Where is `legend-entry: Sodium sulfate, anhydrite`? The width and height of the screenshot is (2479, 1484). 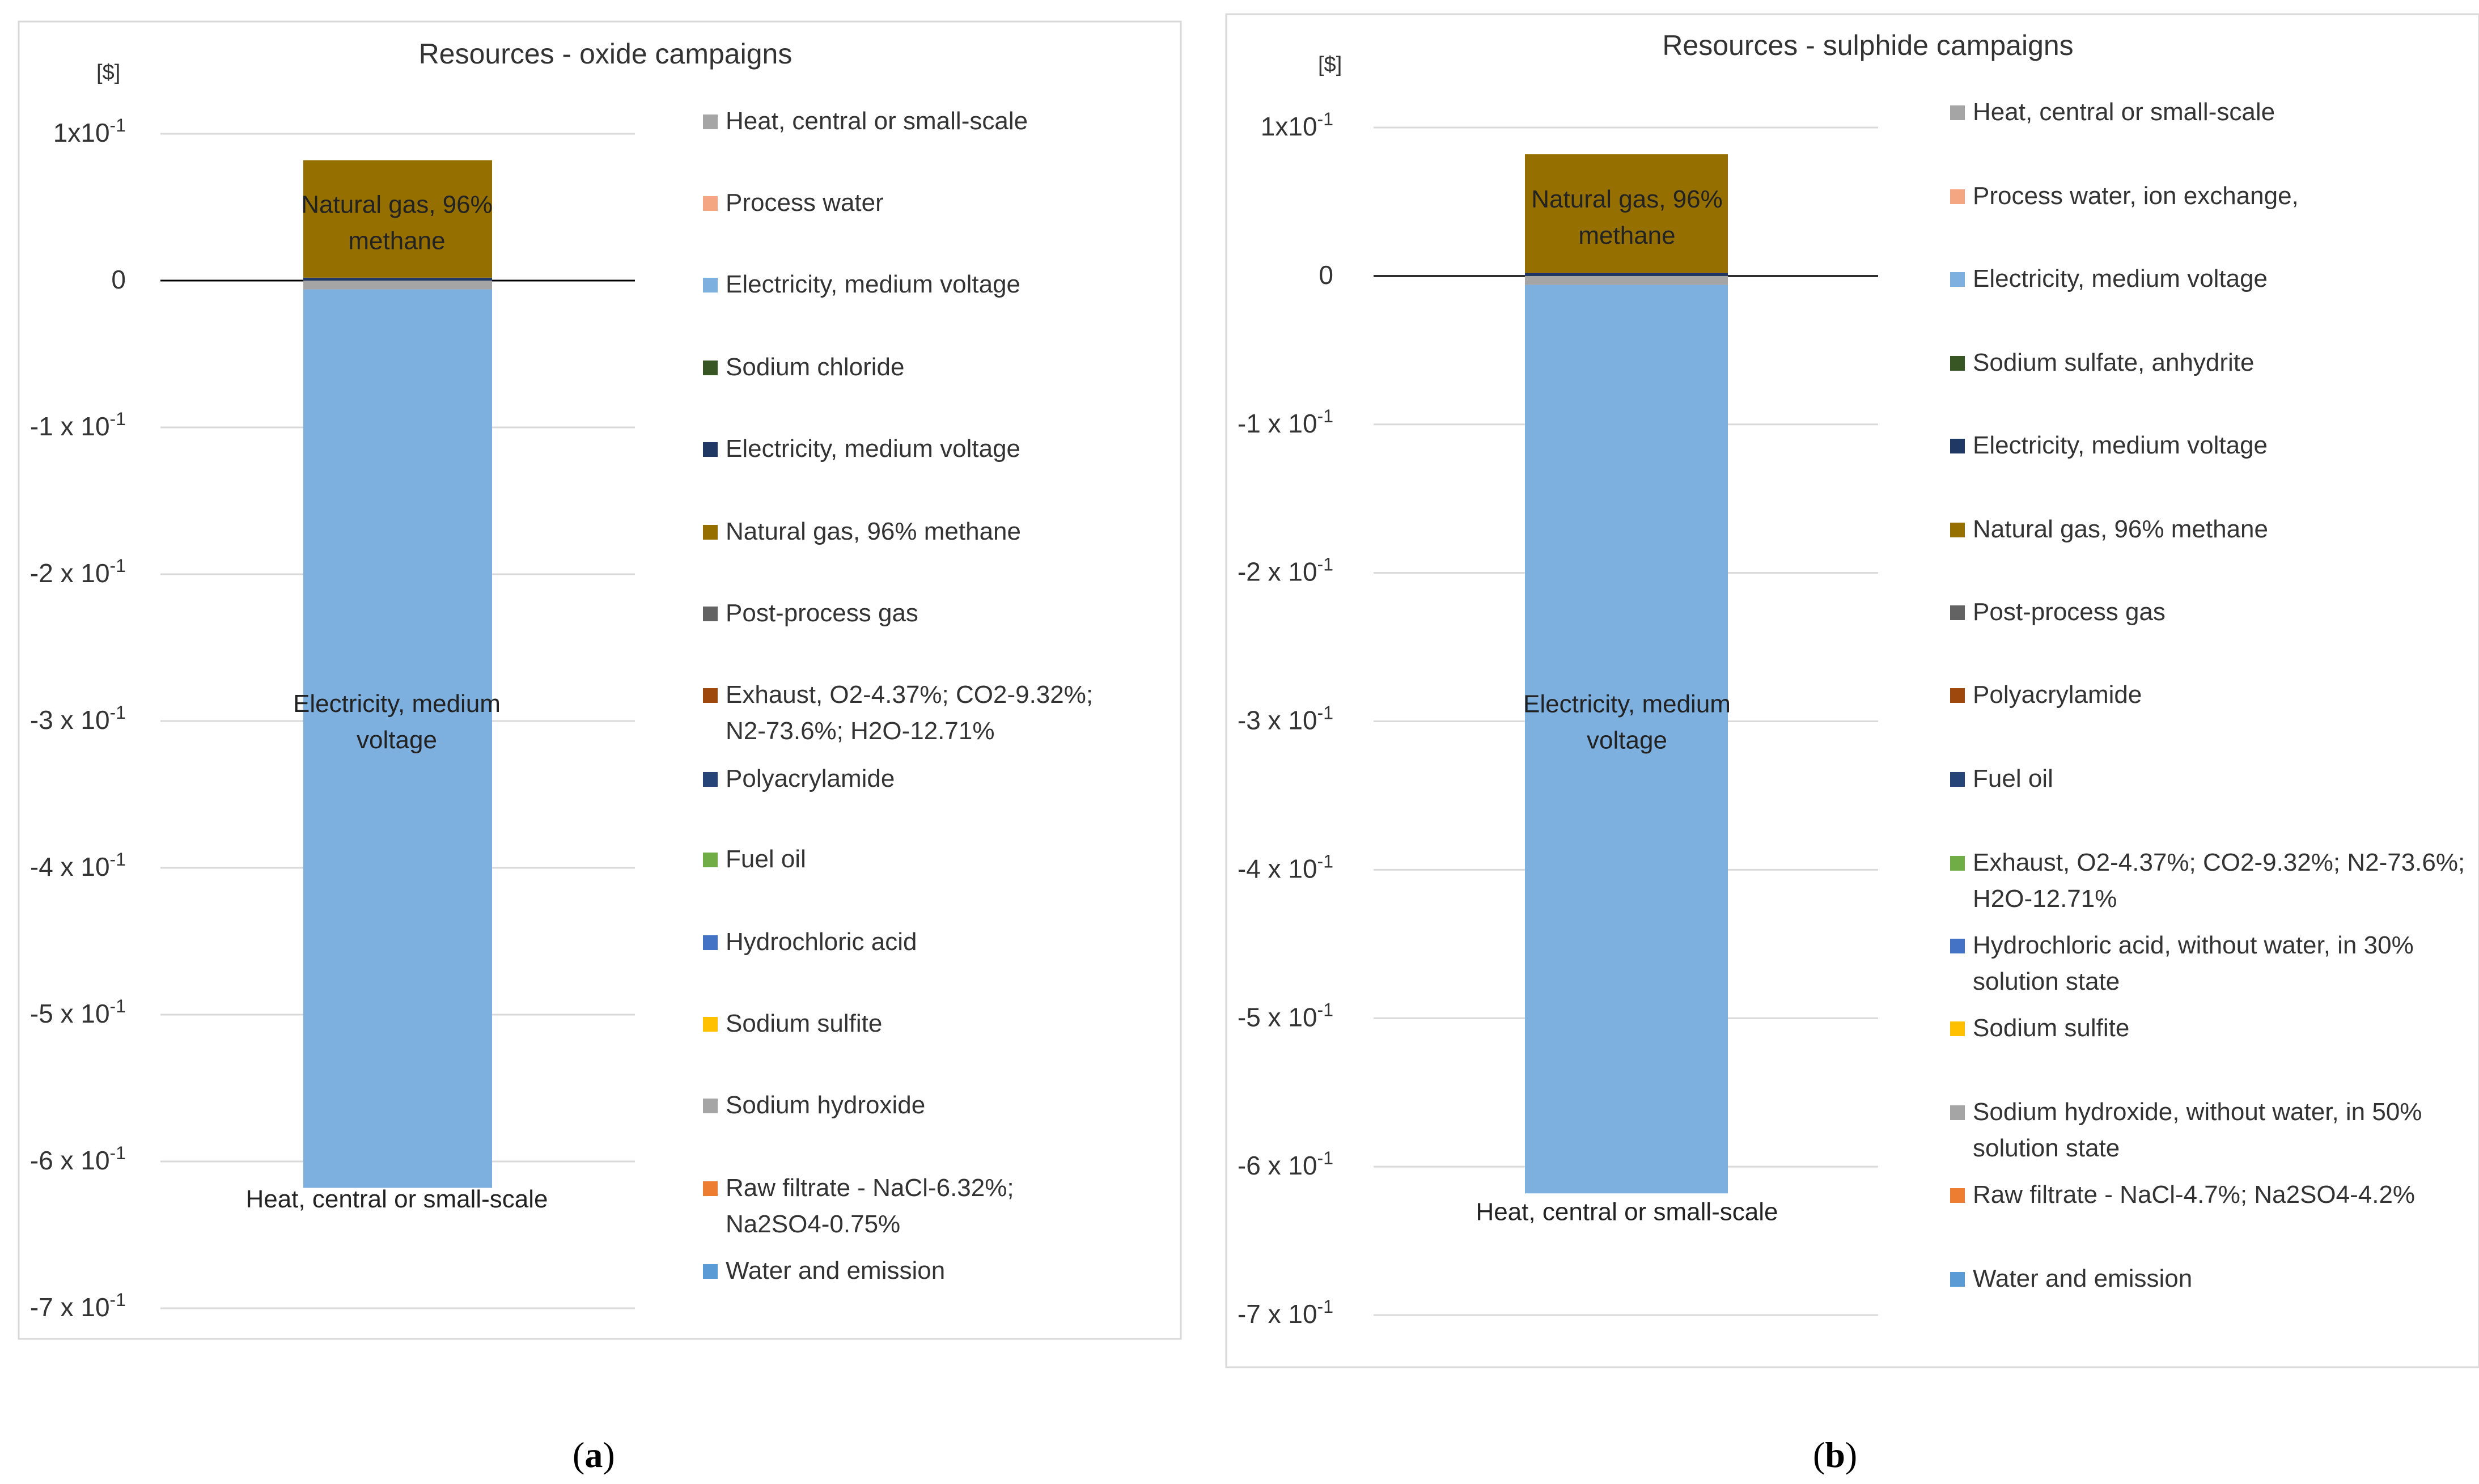
legend-entry: Sodium sulfate, anhydrite is located at coordinates (2114, 363).